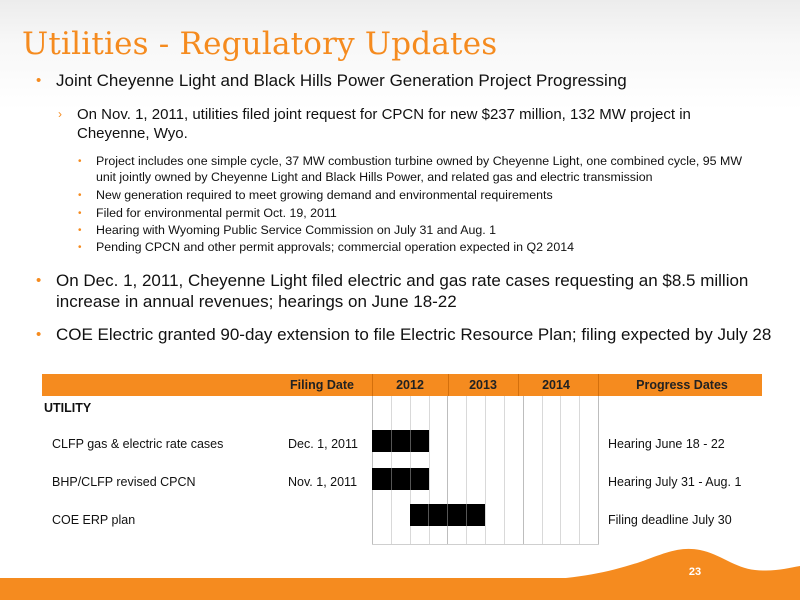 This screenshot has width=800, height=600. Describe the element at coordinates (483, 385) in the screenshot. I see `header-year-2013: 2013` at that location.